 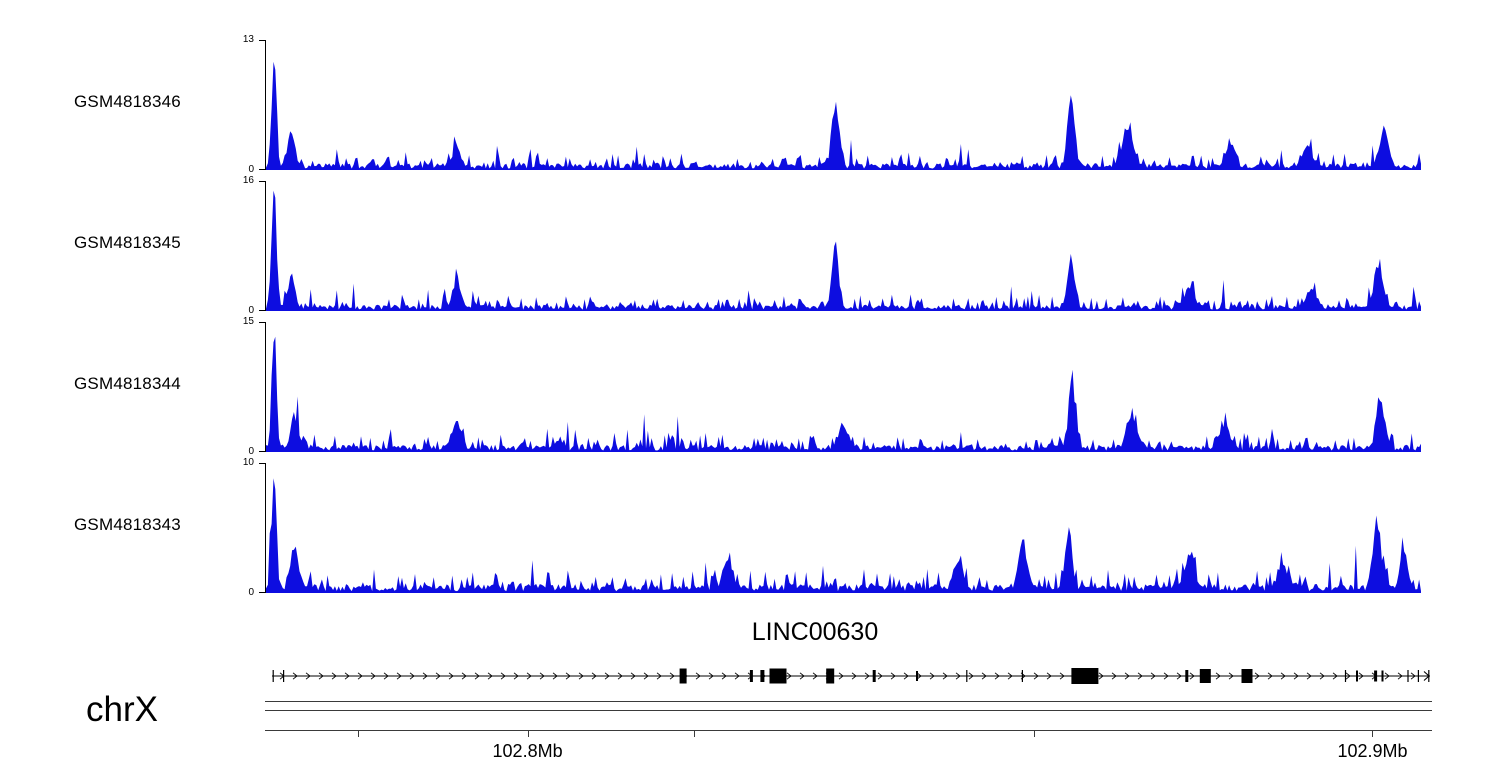 I want to click on y-axis-max-label: 10, so click(x=248, y=462).